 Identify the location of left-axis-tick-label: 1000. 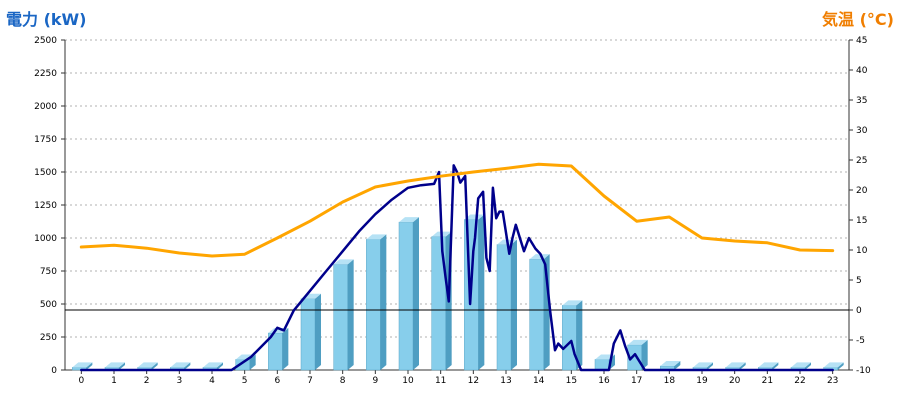
(45, 239).